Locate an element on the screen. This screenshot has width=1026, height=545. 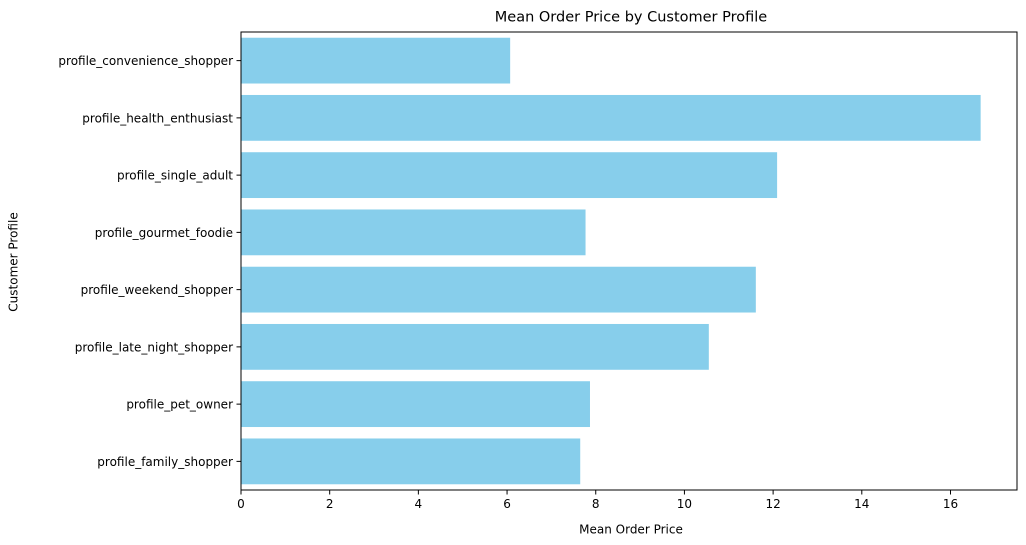
y-tick-label: profile_single_adult is located at coordinates (175, 176).